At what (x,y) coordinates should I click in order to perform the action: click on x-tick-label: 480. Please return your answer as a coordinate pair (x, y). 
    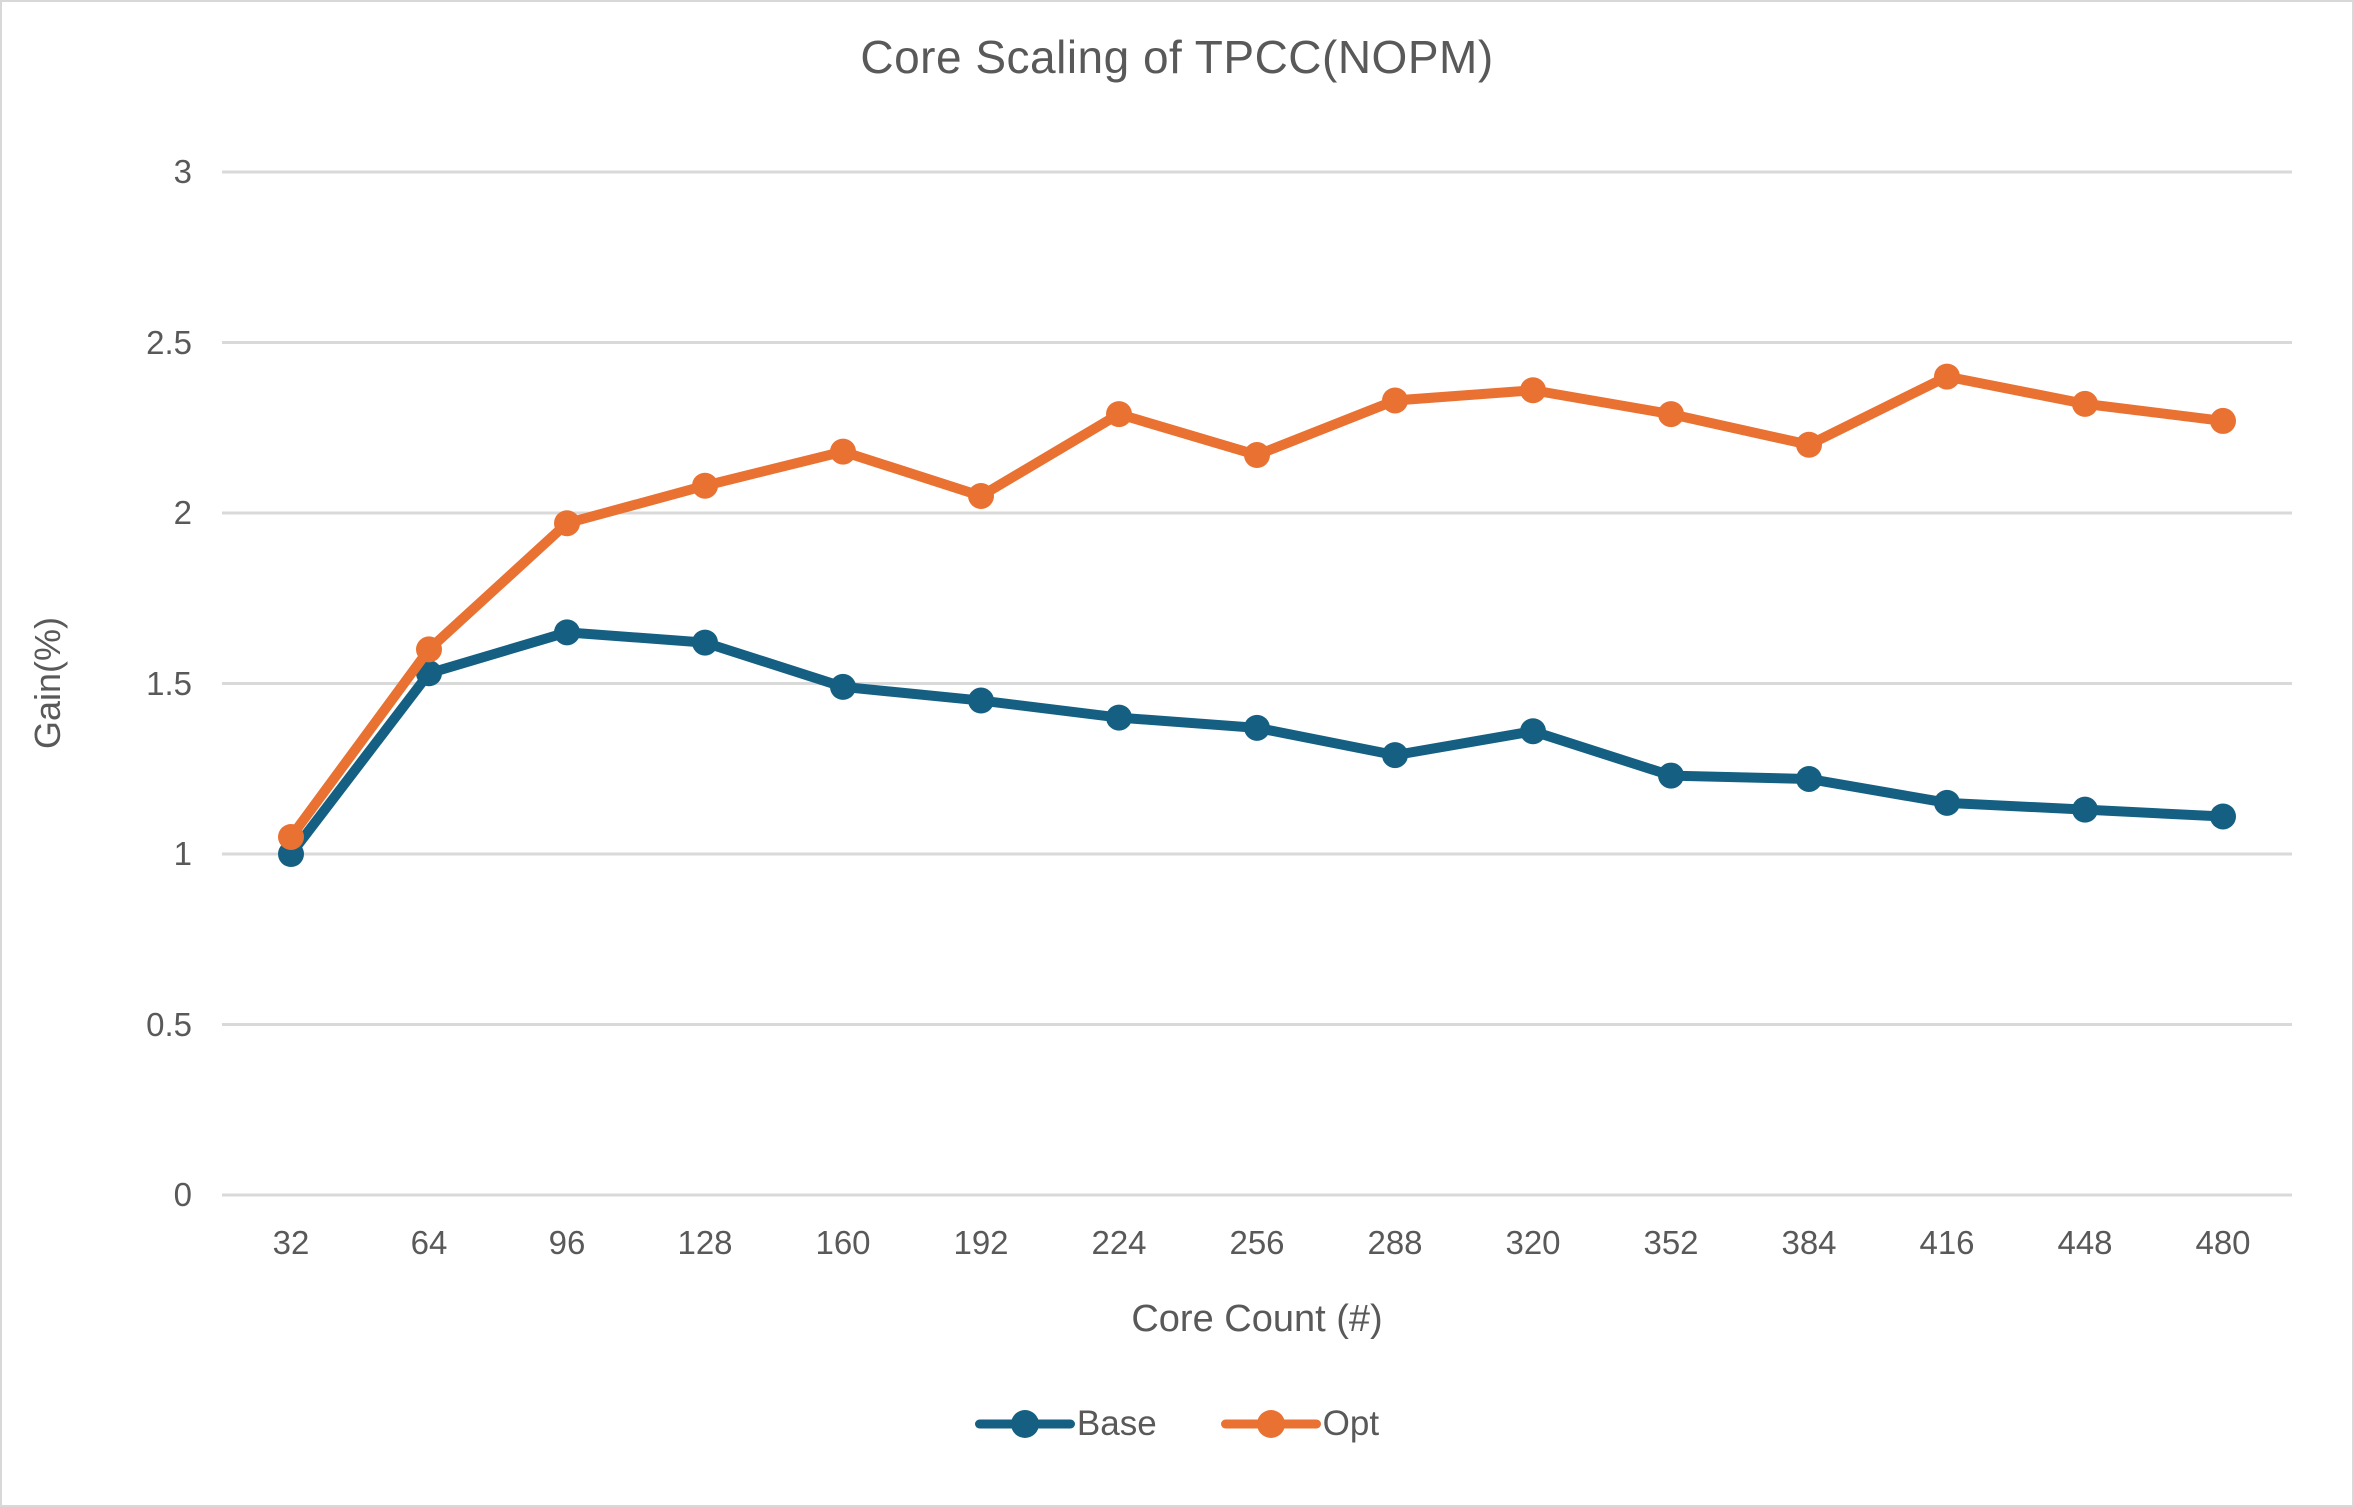
    Looking at the image, I should click on (2223, 1242).